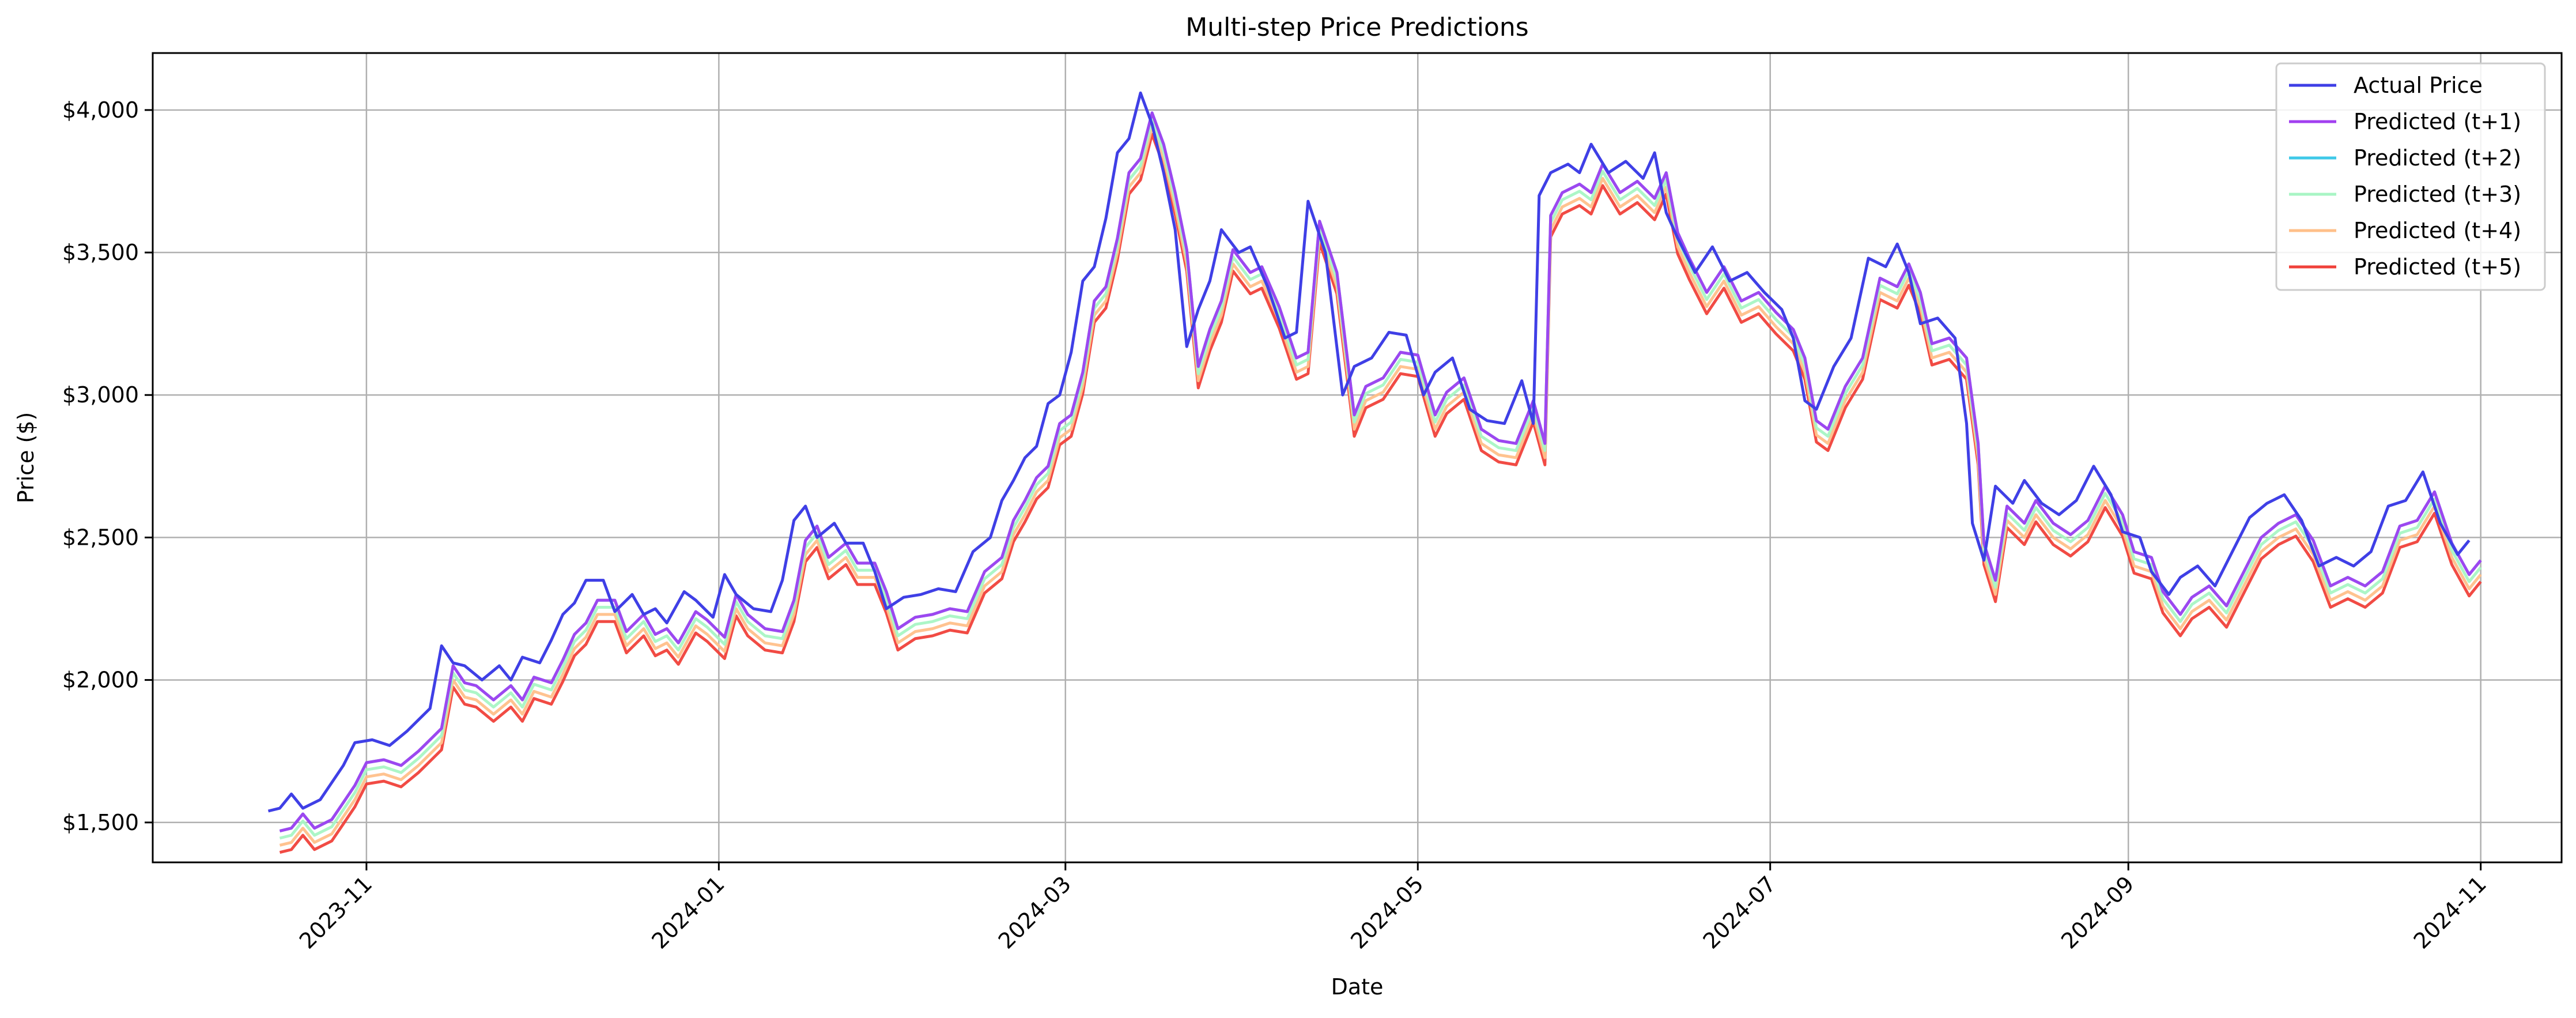 Image resolution: width=2576 pixels, height=1018 pixels. Describe the element at coordinates (26, 458) in the screenshot. I see `y-axis-label: Price ($)` at that location.